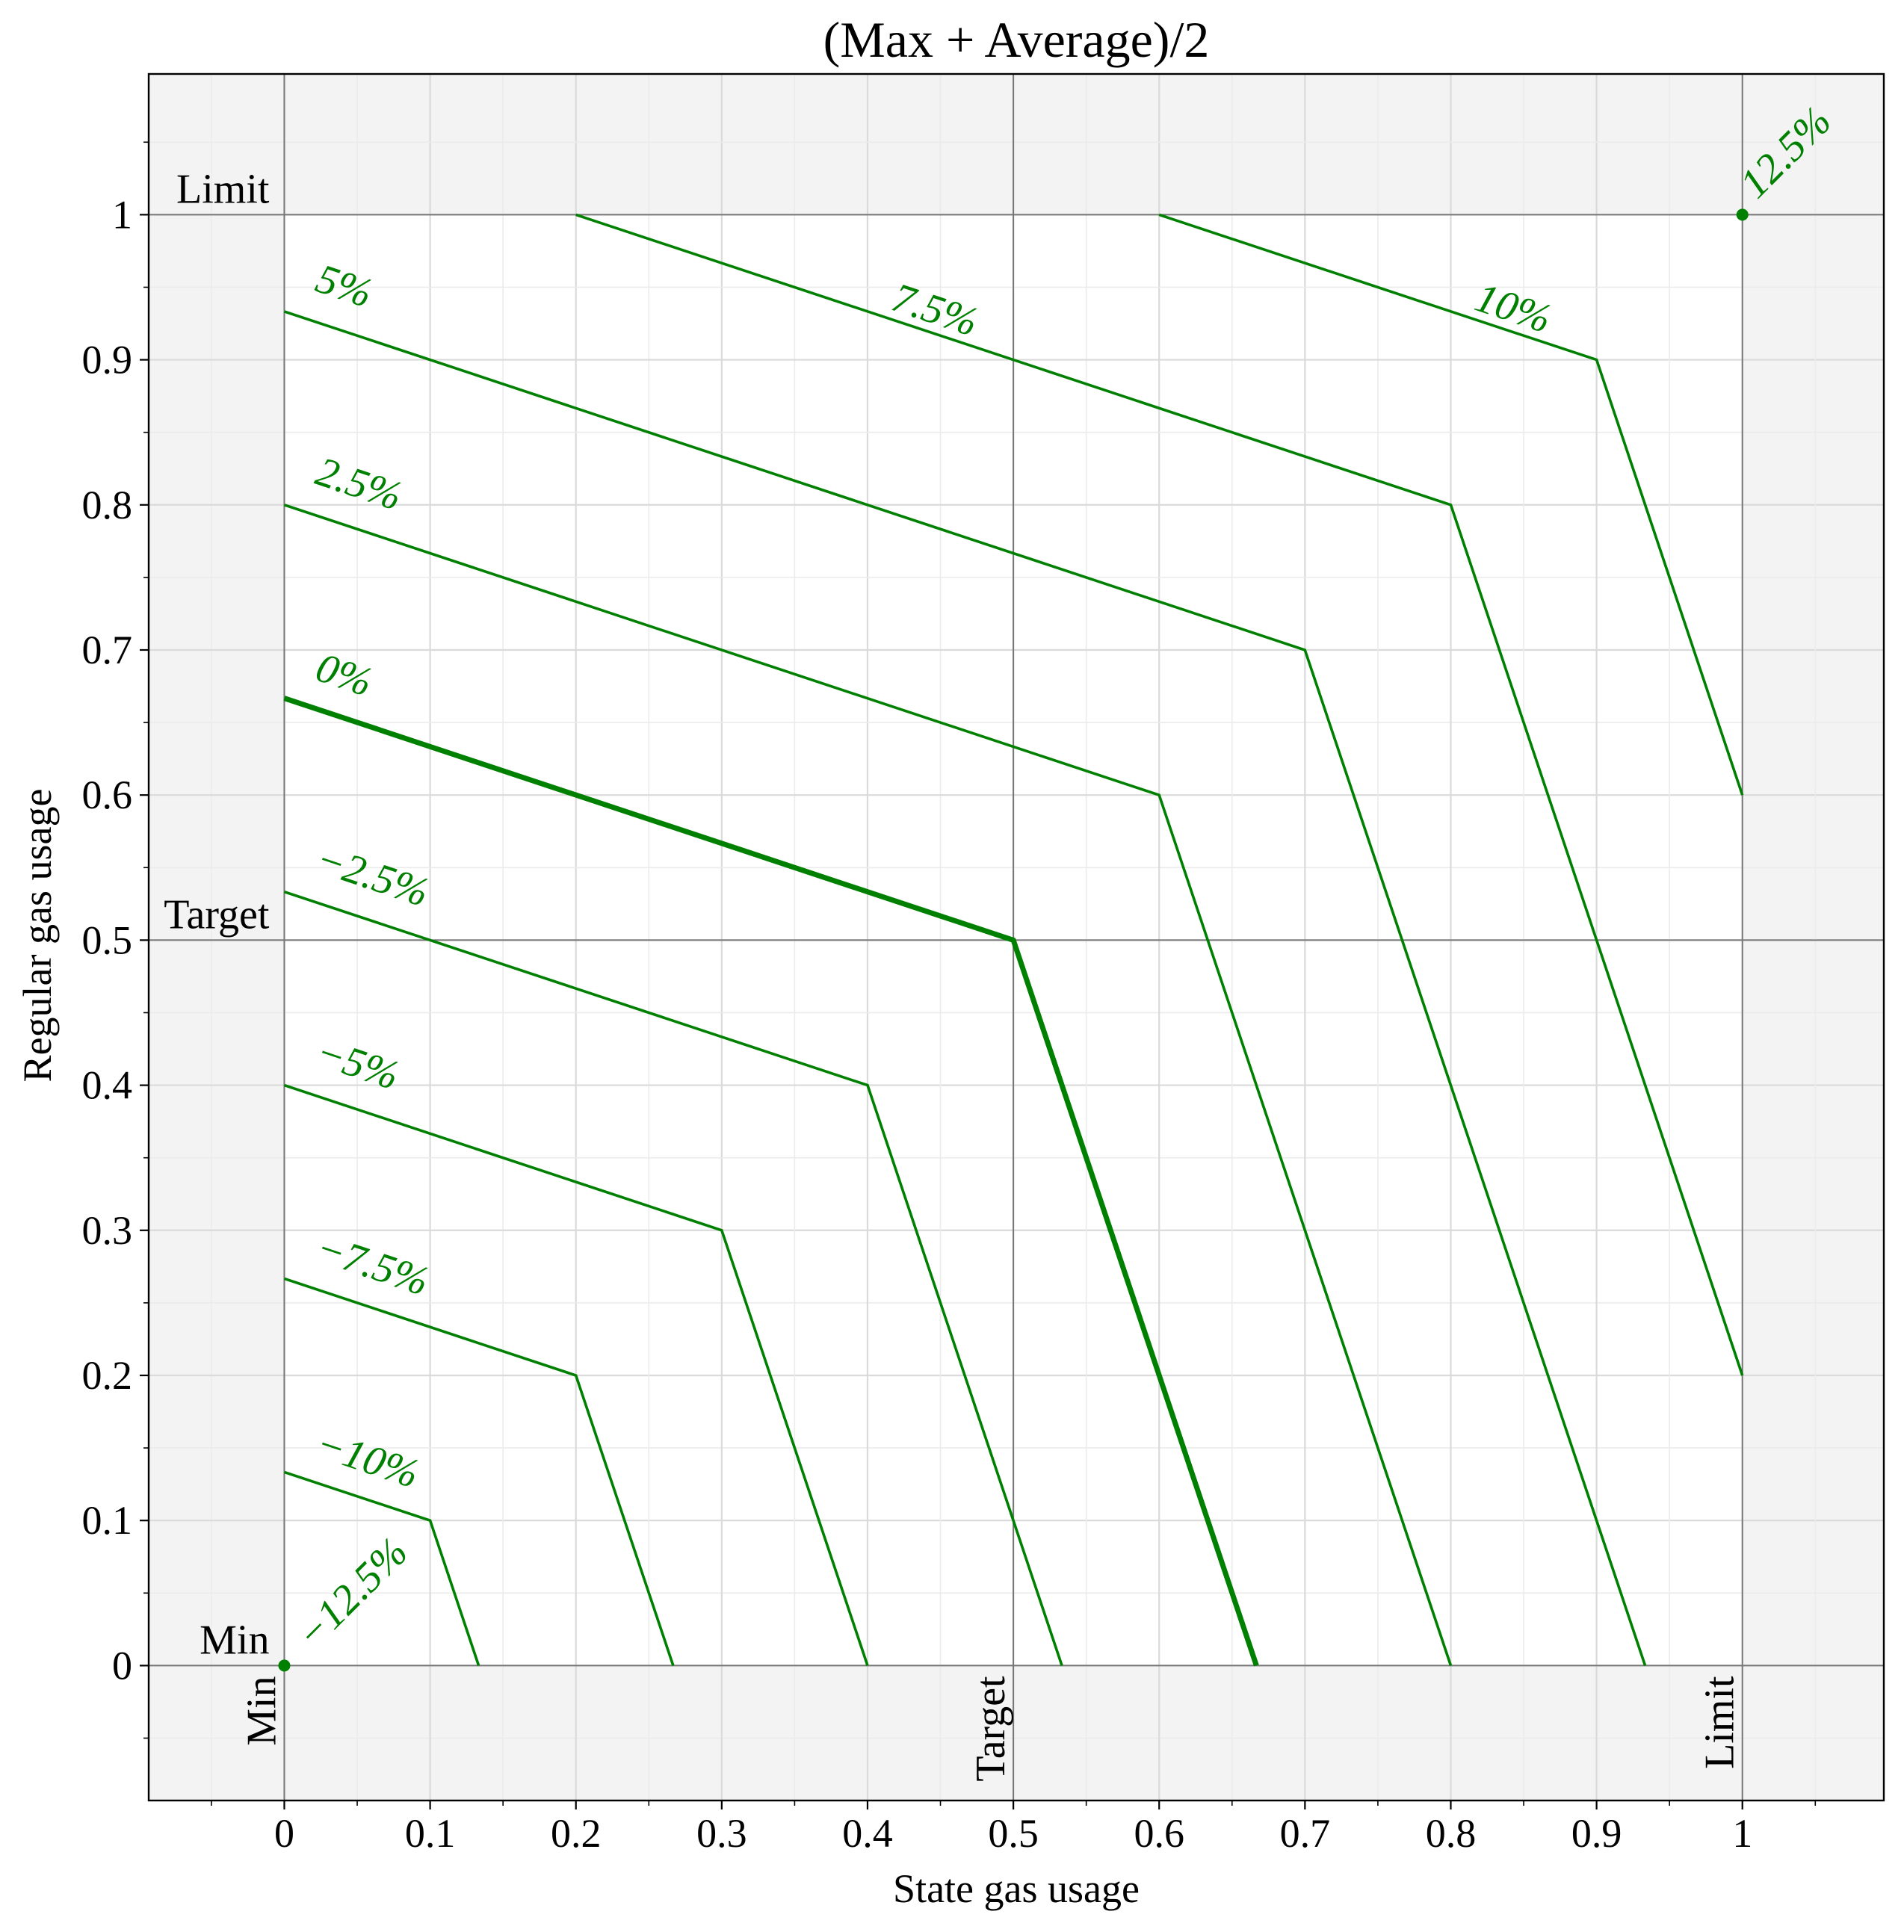 This screenshot has width=1904, height=1932. What do you see at coordinates (122, 1665) in the screenshot?
I see `y-tick-label: 0` at bounding box center [122, 1665].